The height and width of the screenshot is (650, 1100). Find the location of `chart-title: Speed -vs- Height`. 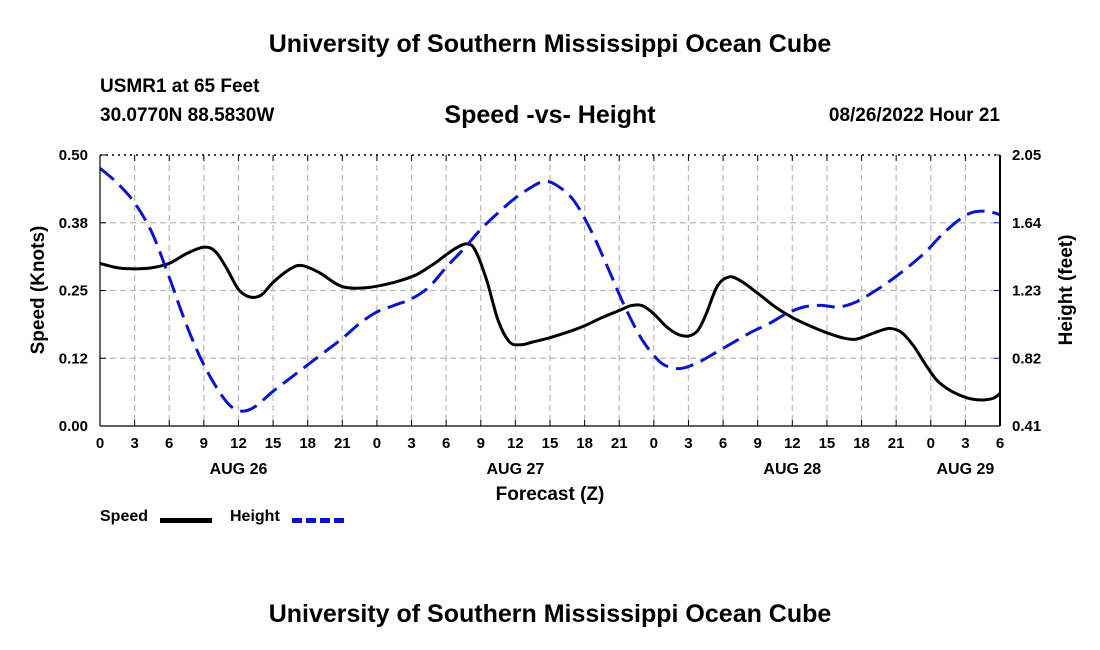

chart-title: Speed -vs- Height is located at coordinates (550, 115).